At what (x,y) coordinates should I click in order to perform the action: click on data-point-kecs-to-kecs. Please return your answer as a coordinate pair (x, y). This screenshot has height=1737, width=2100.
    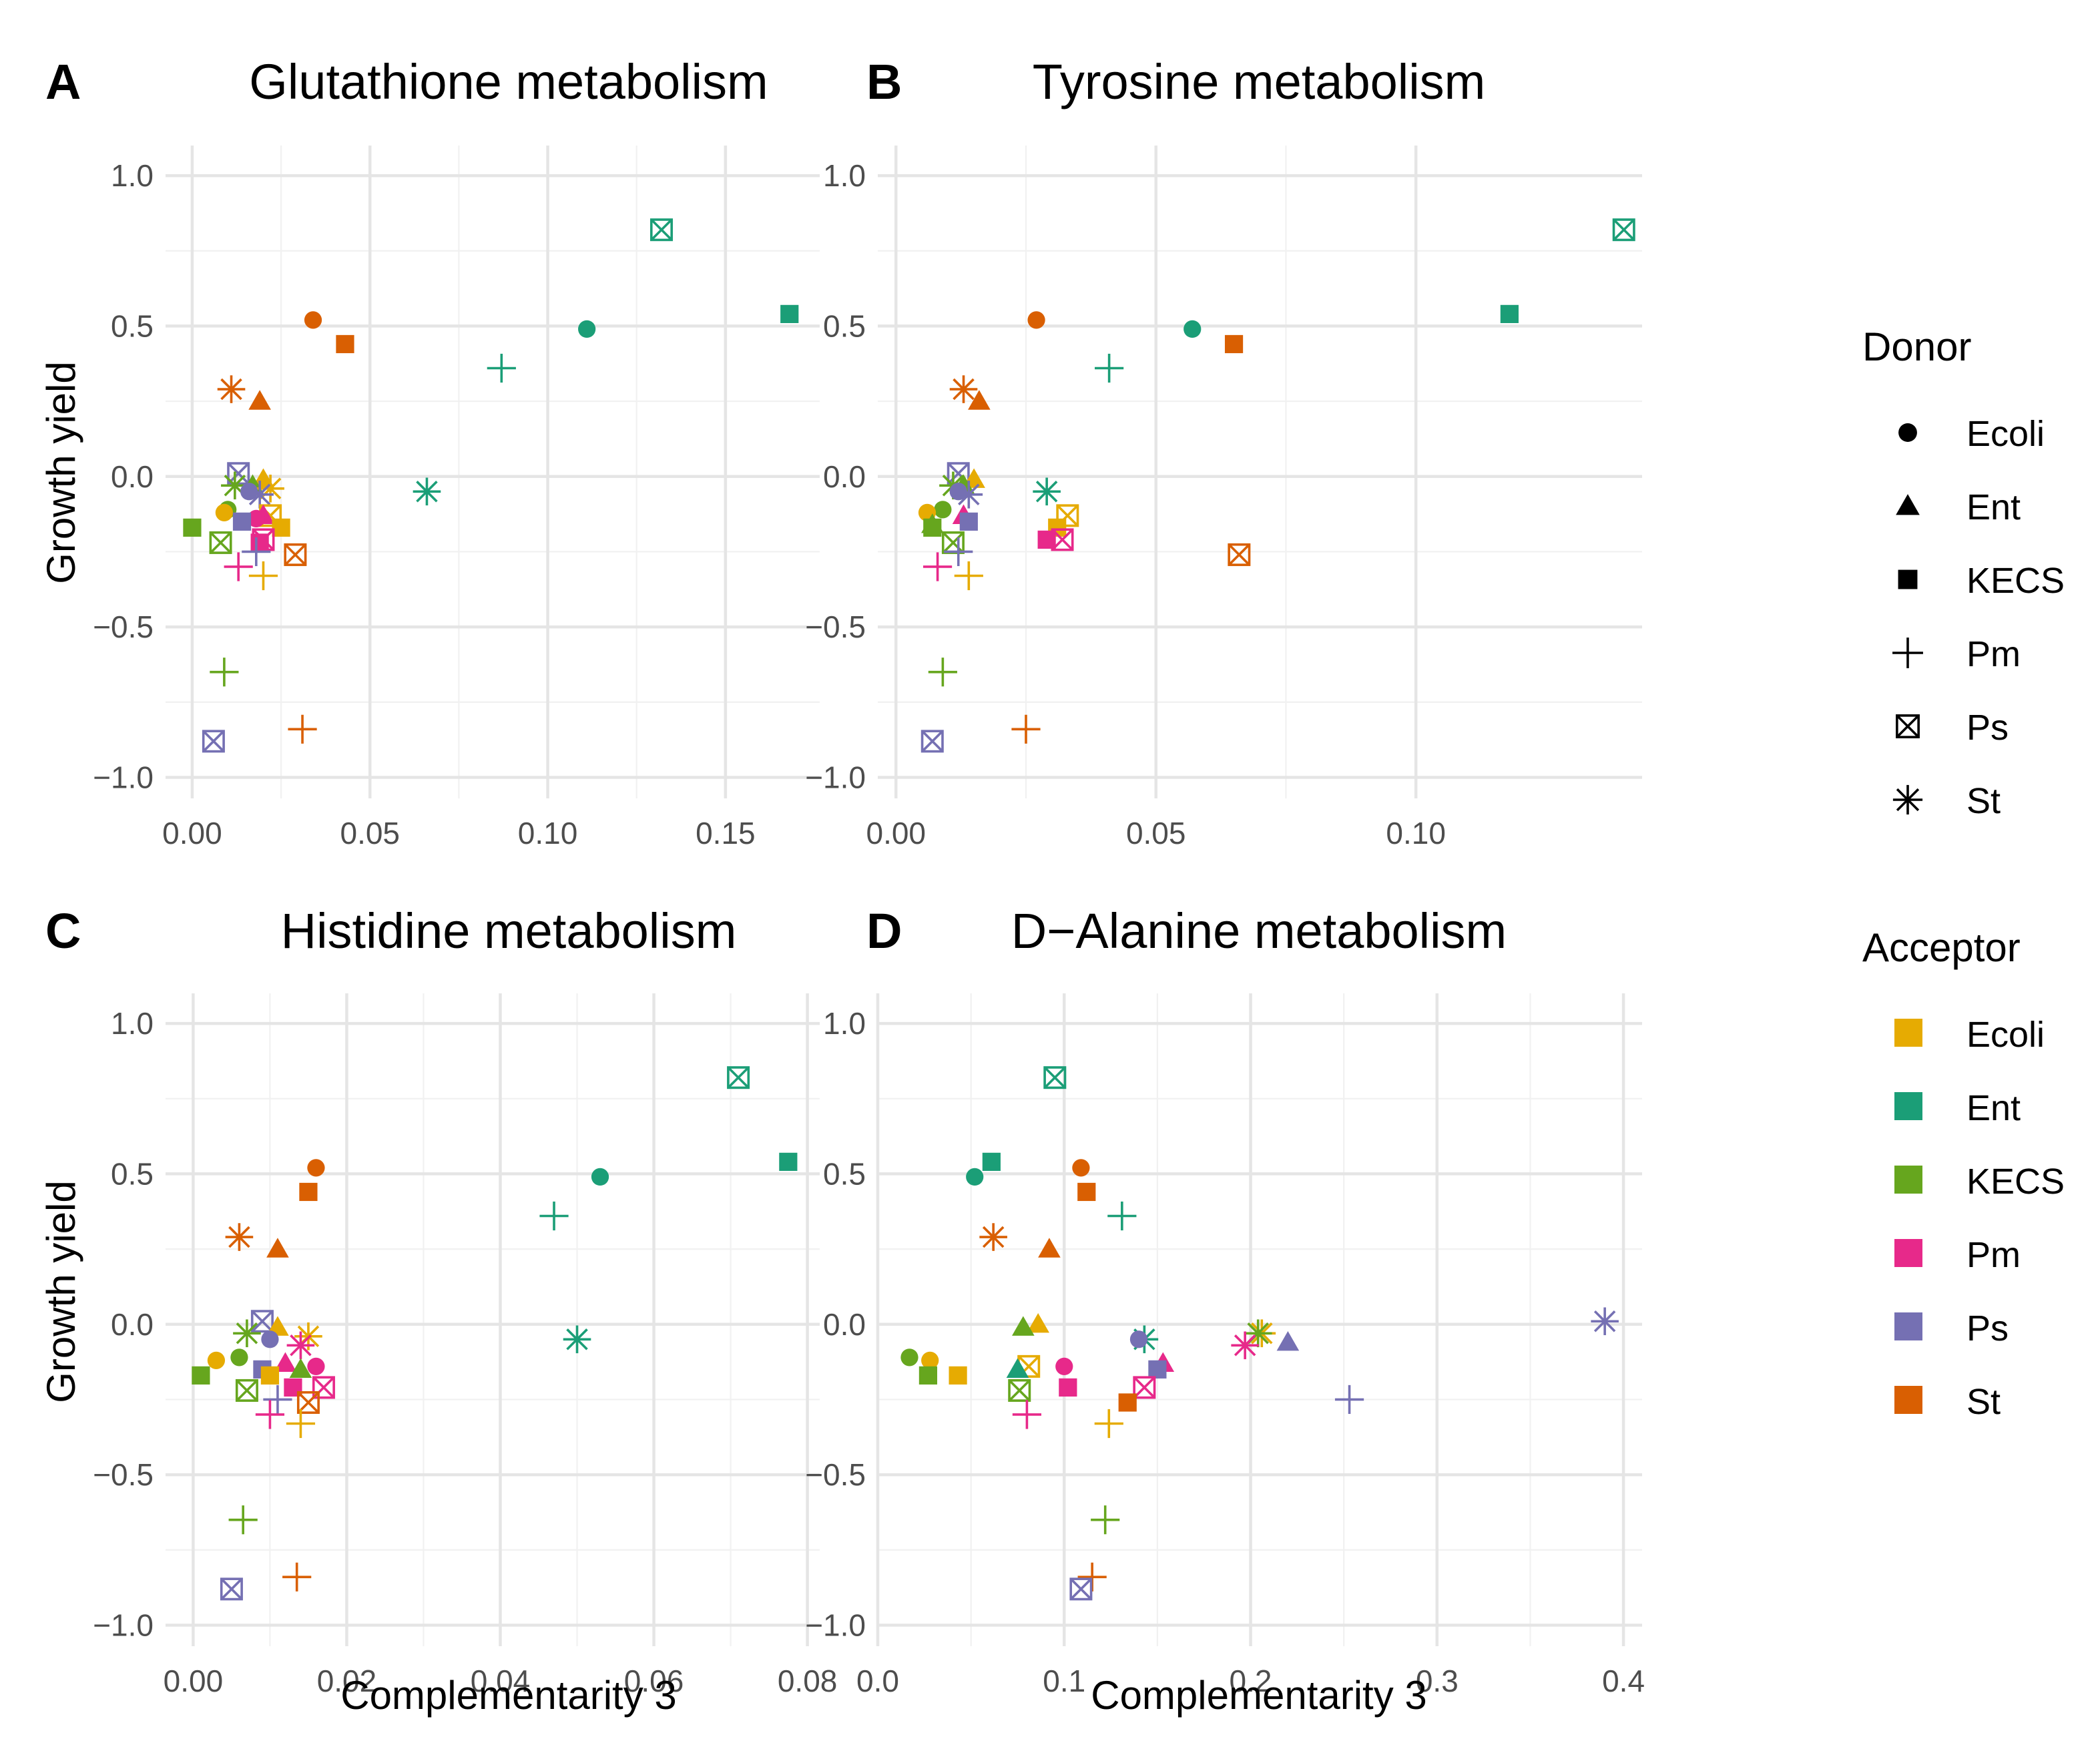
    Looking at the image, I should click on (928, 1376).